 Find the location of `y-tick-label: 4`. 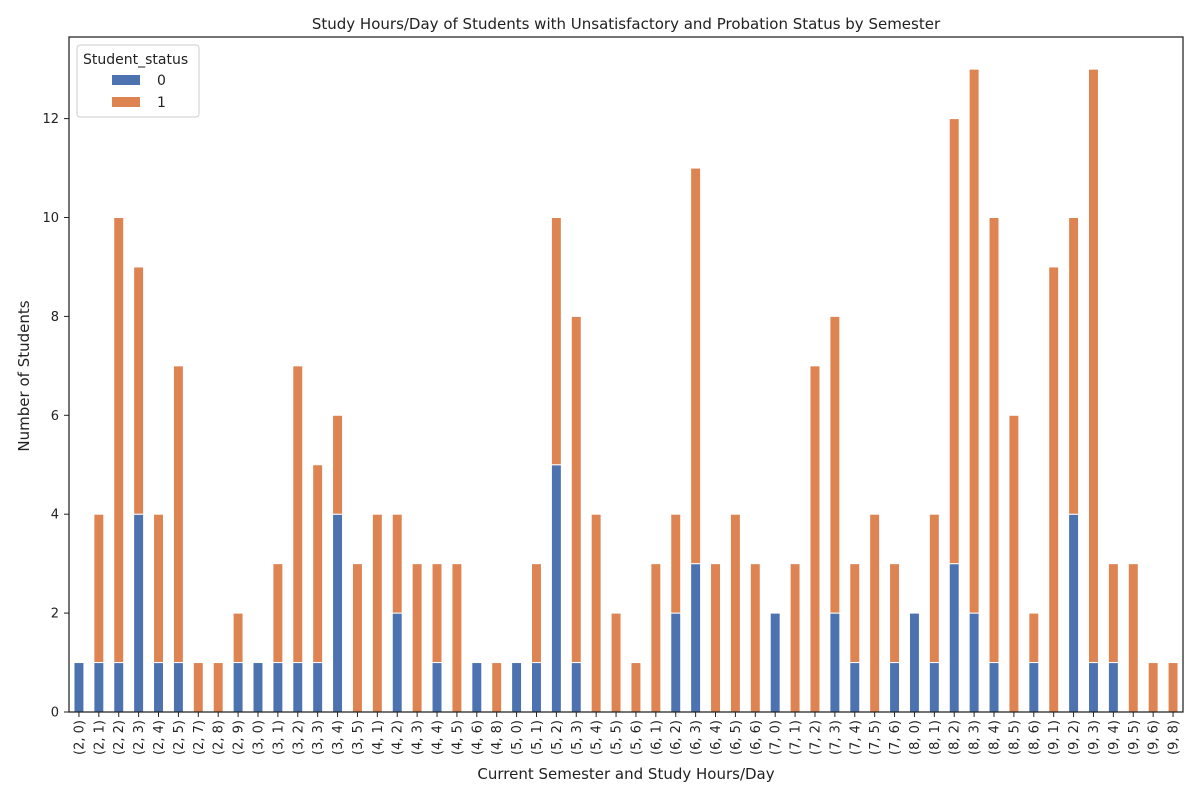

y-tick-label: 4 is located at coordinates (55, 515).